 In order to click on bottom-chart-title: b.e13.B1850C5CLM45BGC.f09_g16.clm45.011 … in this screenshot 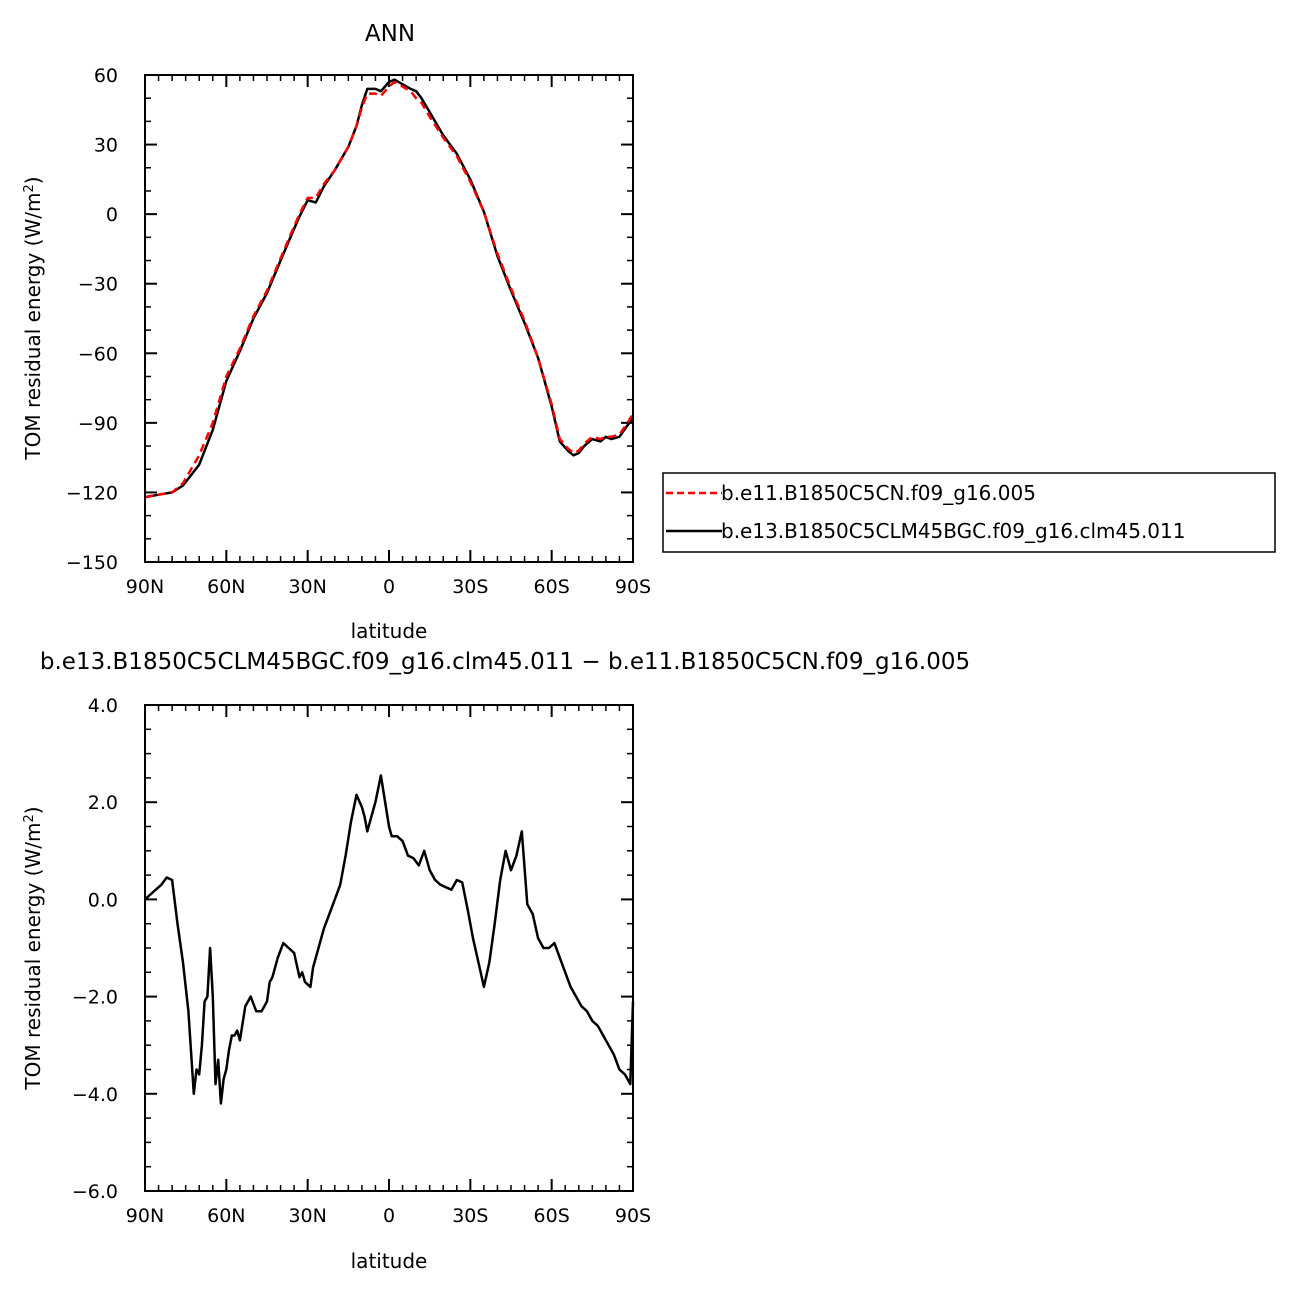, I will do `click(505, 662)`.